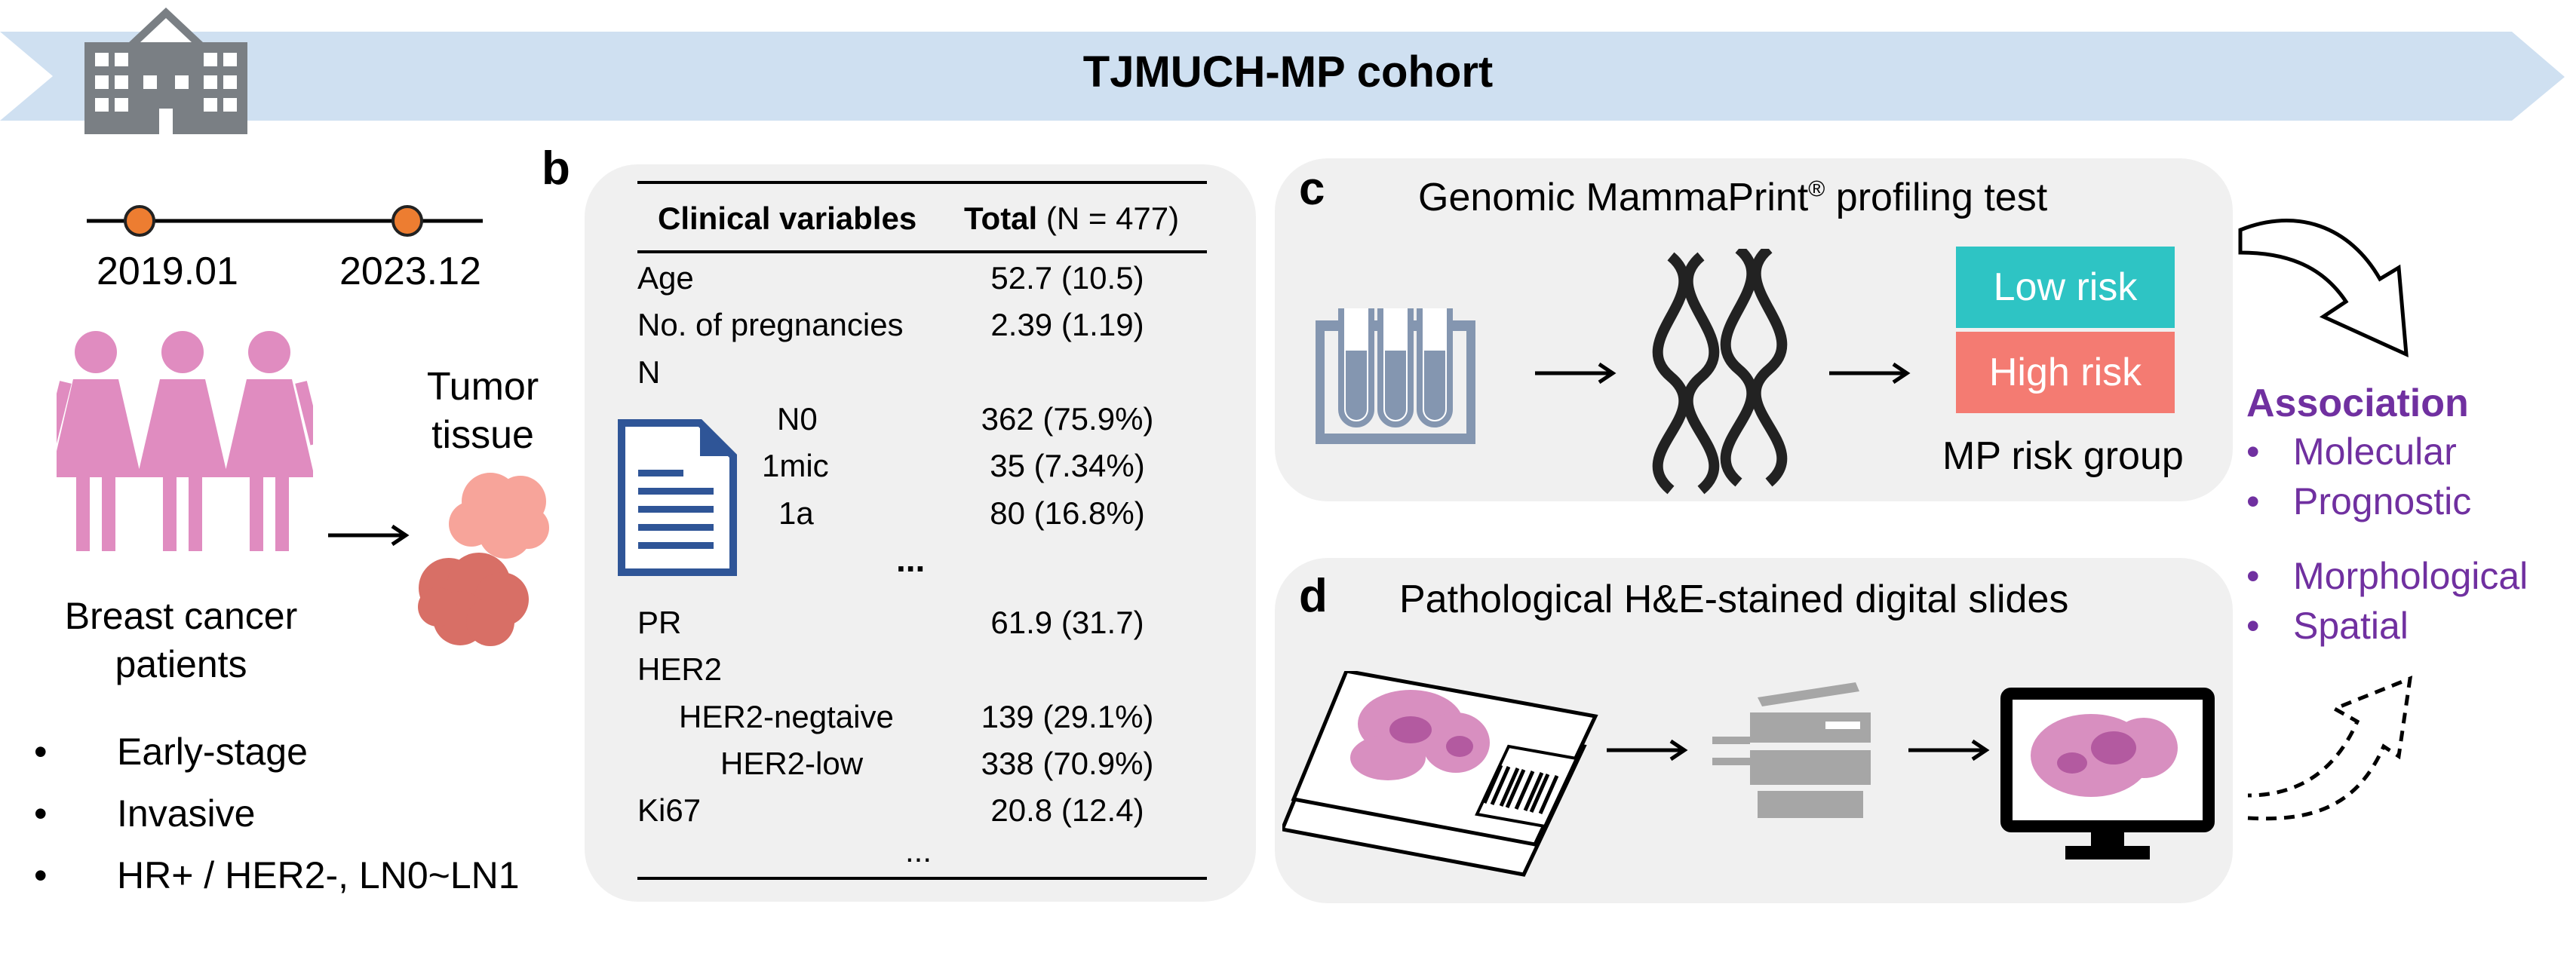 The height and width of the screenshot is (956, 2576). What do you see at coordinates (171, 752) in the screenshot?
I see `criteria-item: • Early-stage` at bounding box center [171, 752].